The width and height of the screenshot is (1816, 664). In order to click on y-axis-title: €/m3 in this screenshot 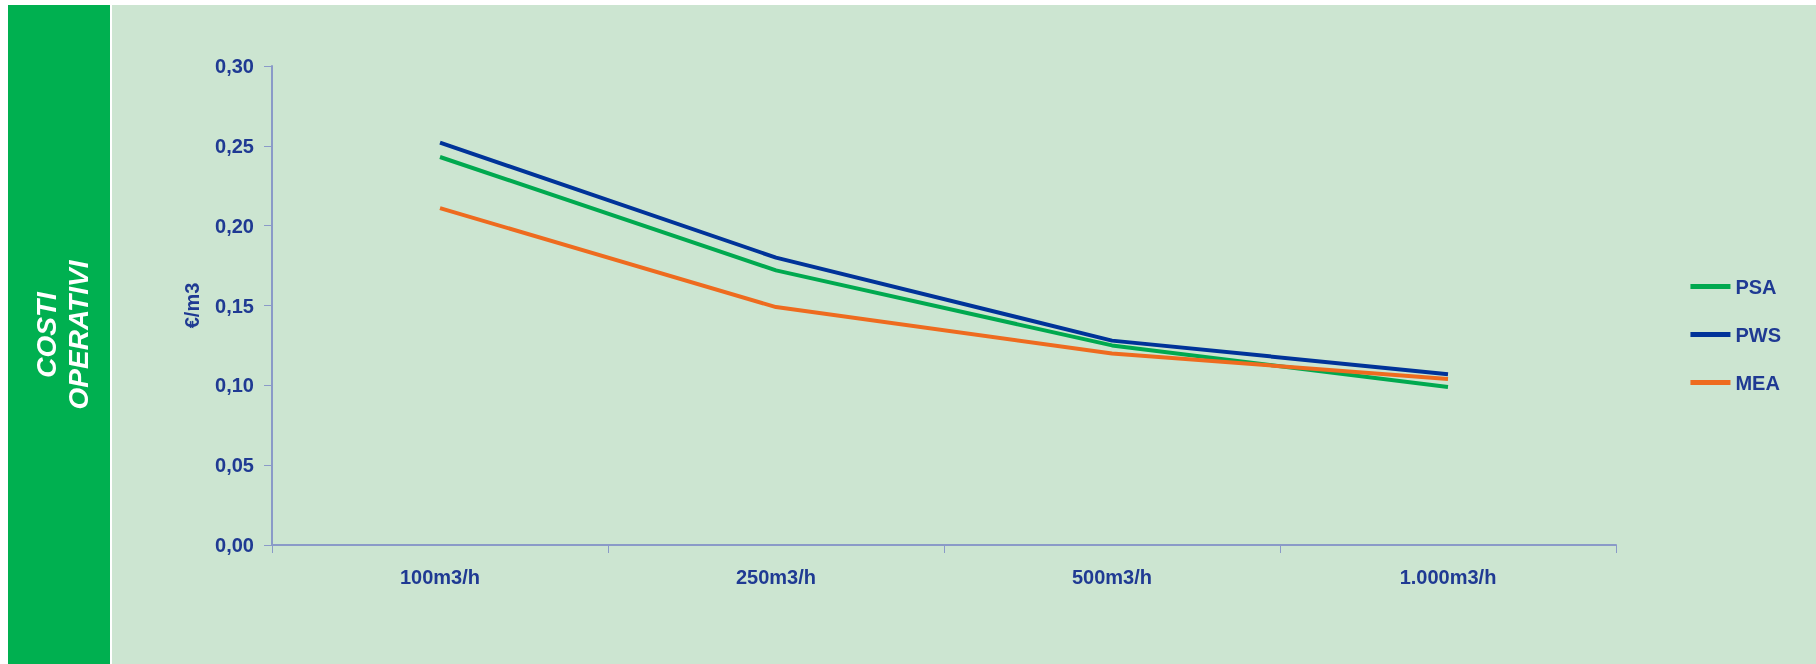, I will do `click(192, 305)`.